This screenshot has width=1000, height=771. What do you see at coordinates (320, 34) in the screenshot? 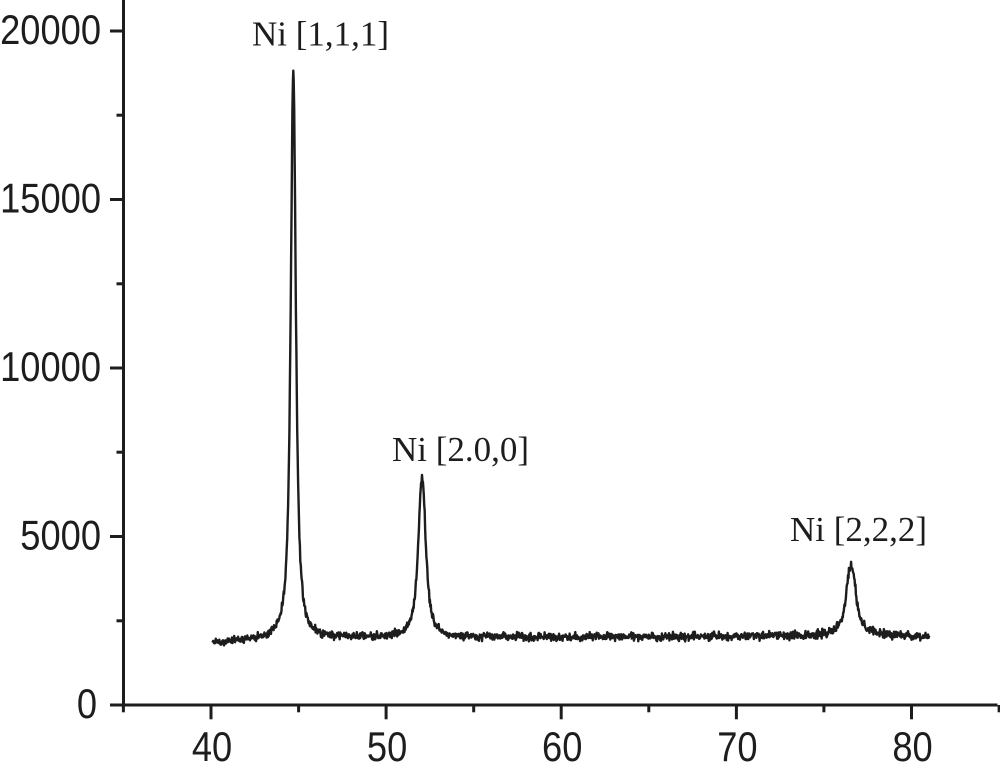
I see `svg-text: Ni [1,1,1]` at bounding box center [320, 34].